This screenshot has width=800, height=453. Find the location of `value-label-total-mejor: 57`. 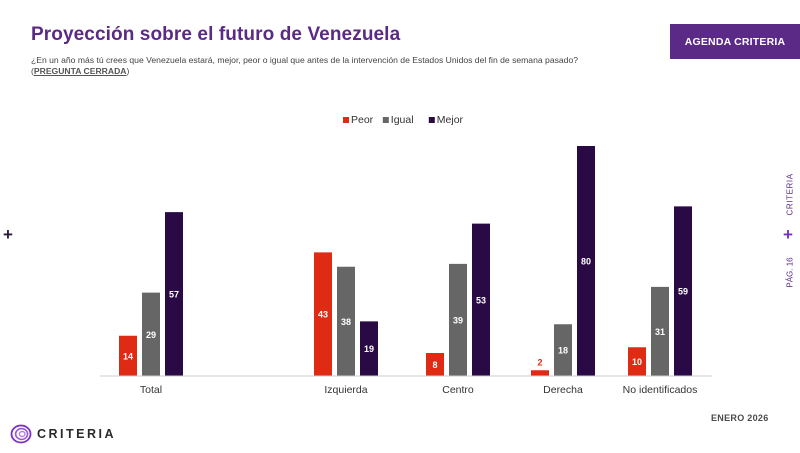

value-label-total-mejor: 57 is located at coordinates (174, 295).